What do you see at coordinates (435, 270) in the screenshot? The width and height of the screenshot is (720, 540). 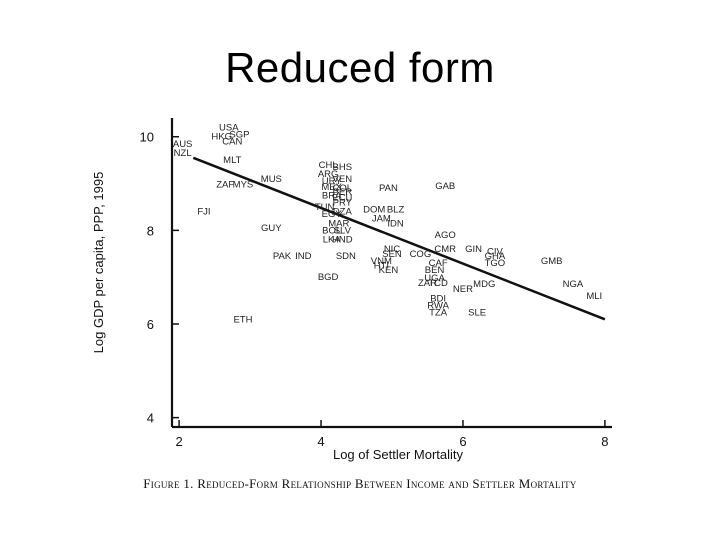 I see `data-point-ben: BEN` at bounding box center [435, 270].